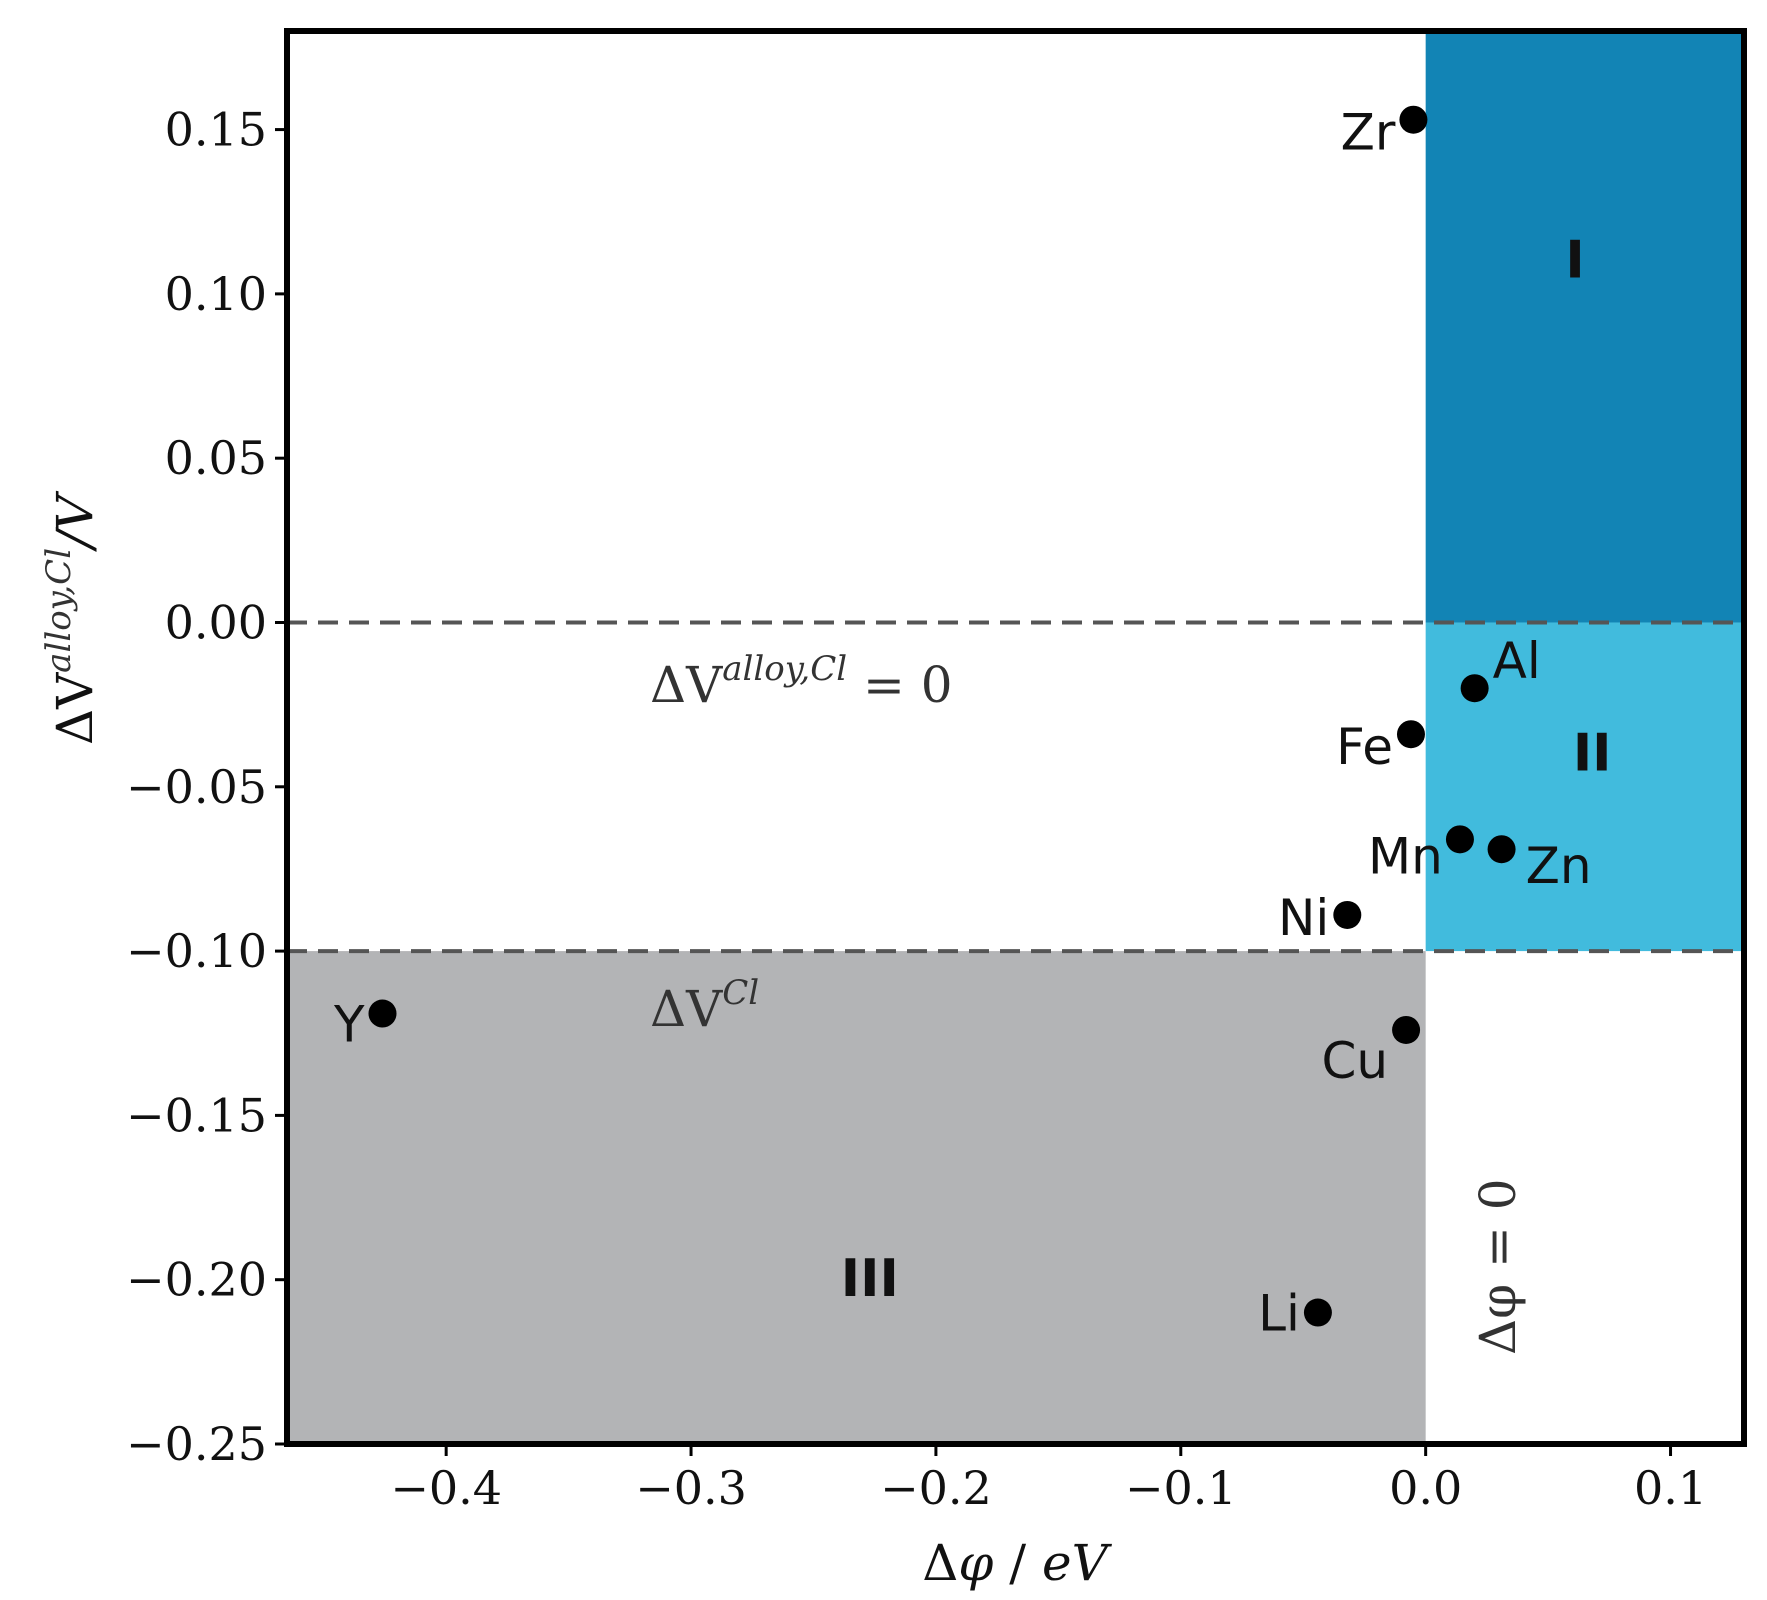 This screenshot has height=1600, width=1767. I want to click on x-tick-label: −0.2, so click(936, 1488).